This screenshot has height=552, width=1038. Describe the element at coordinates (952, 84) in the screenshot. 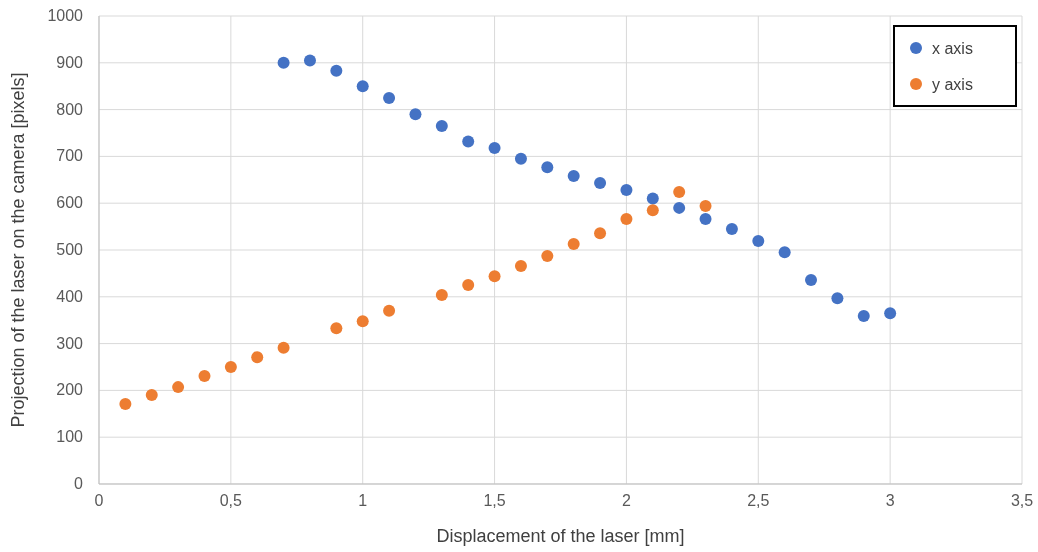

I see `legend-label: y axis` at that location.